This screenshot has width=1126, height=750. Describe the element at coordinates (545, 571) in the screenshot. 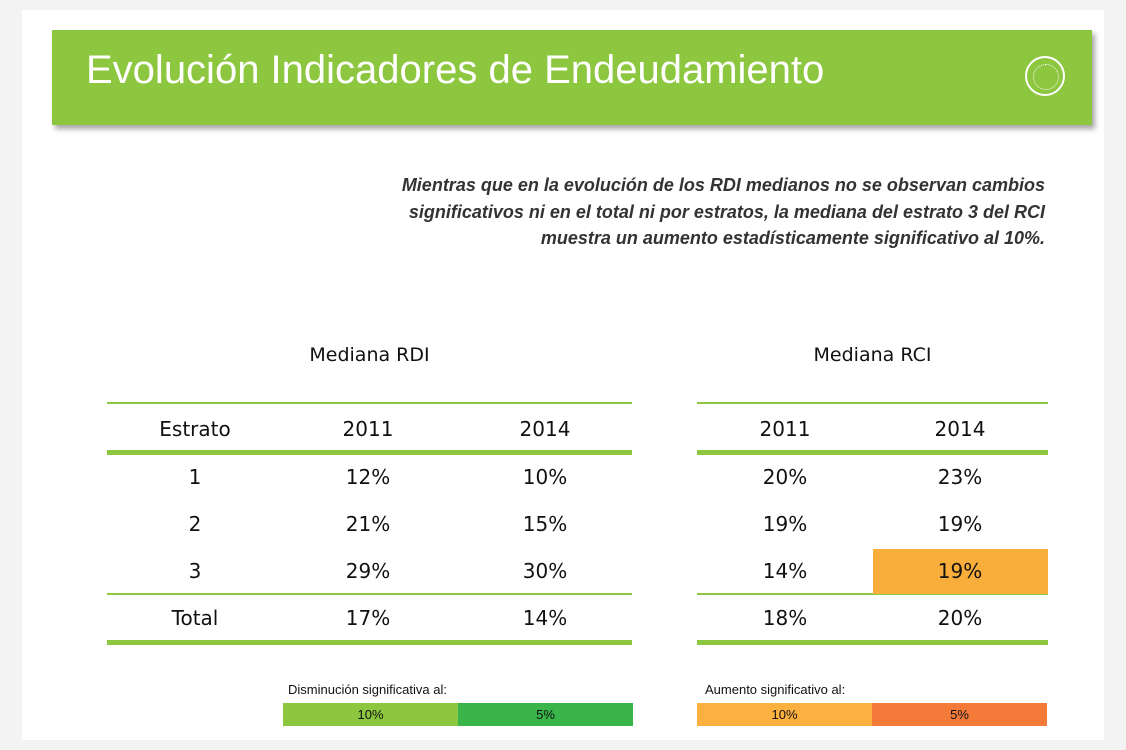

I see `table-cell: 30%` at that location.